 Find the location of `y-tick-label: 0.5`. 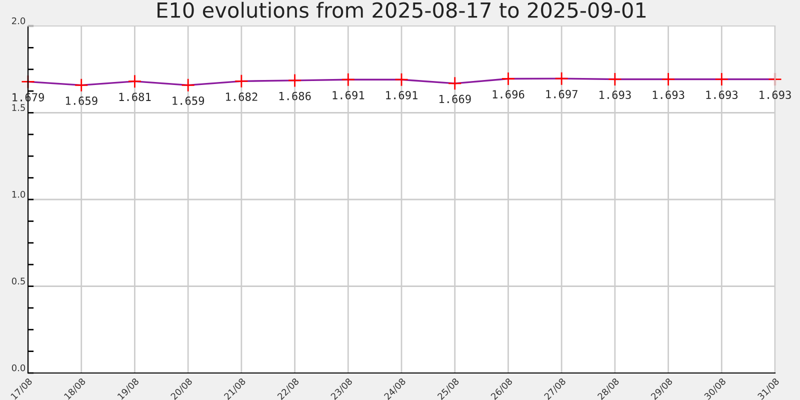

y-tick-label: 0.5 is located at coordinates (18, 281).